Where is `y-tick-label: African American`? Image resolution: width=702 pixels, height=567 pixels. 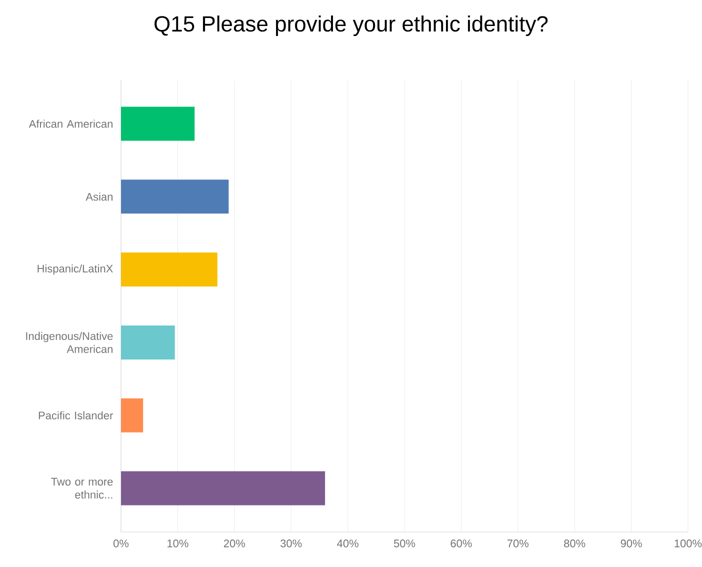 y-tick-label: African American is located at coordinates (70, 124).